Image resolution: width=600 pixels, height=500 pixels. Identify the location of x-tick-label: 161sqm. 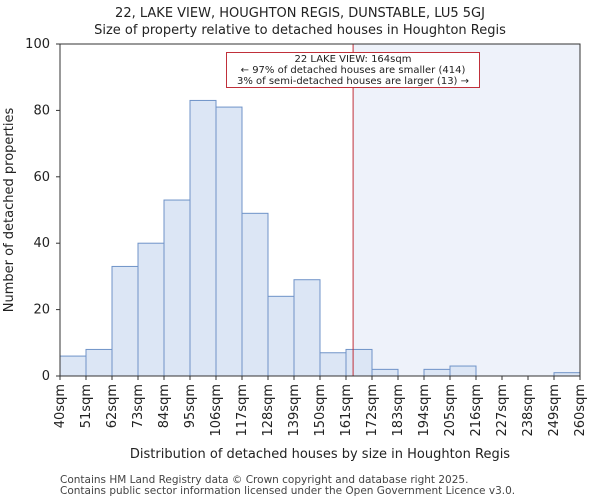
(346, 410).